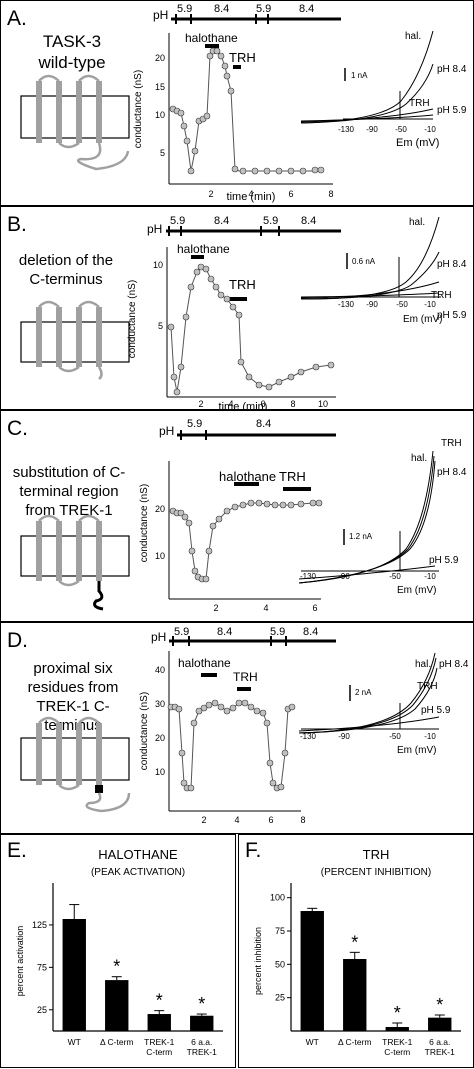  I want to click on x-tick-label: -90, so click(344, 736).